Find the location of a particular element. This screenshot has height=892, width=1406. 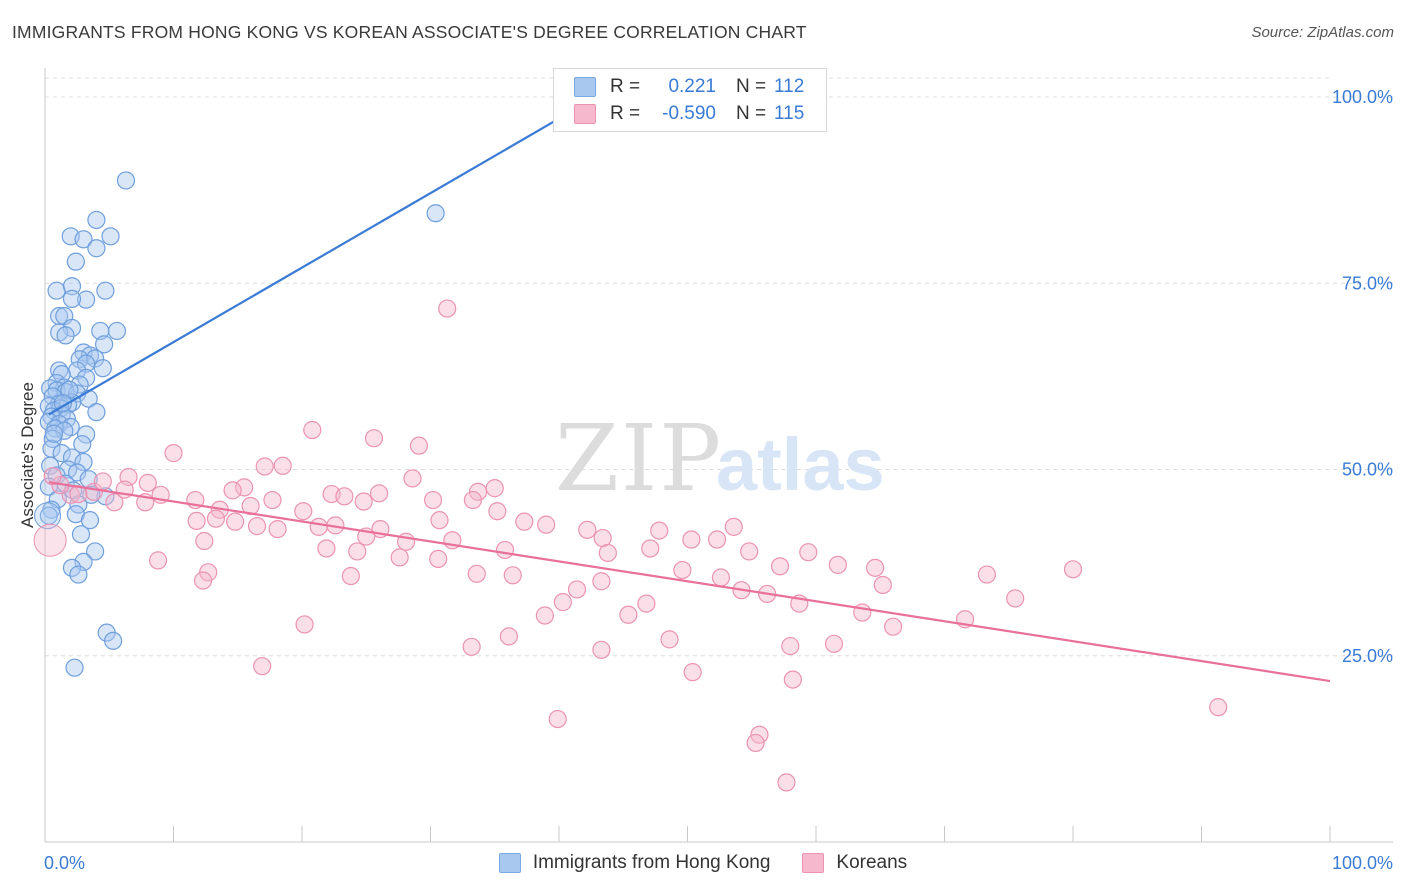

legend-n-value: 115 is located at coordinates (789, 113).